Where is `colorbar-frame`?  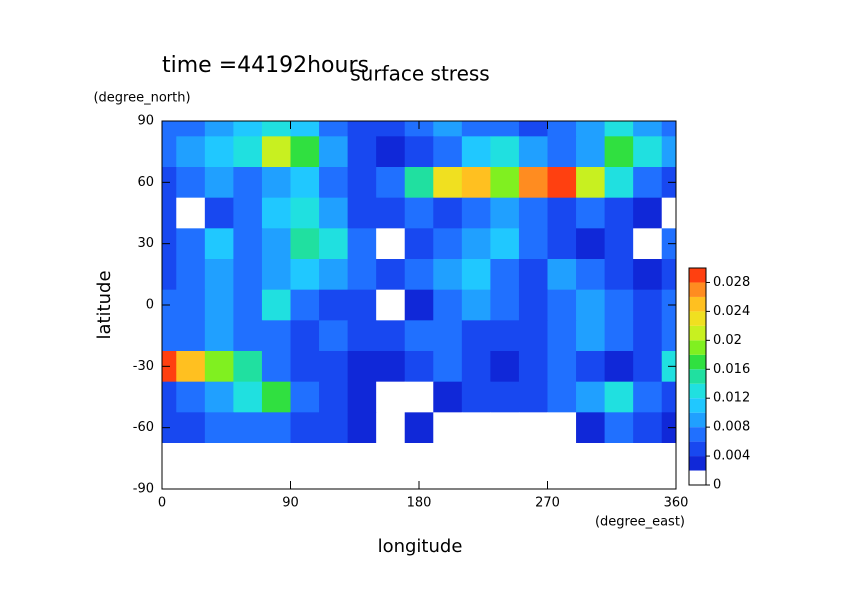
colorbar-frame is located at coordinates (697, 376).